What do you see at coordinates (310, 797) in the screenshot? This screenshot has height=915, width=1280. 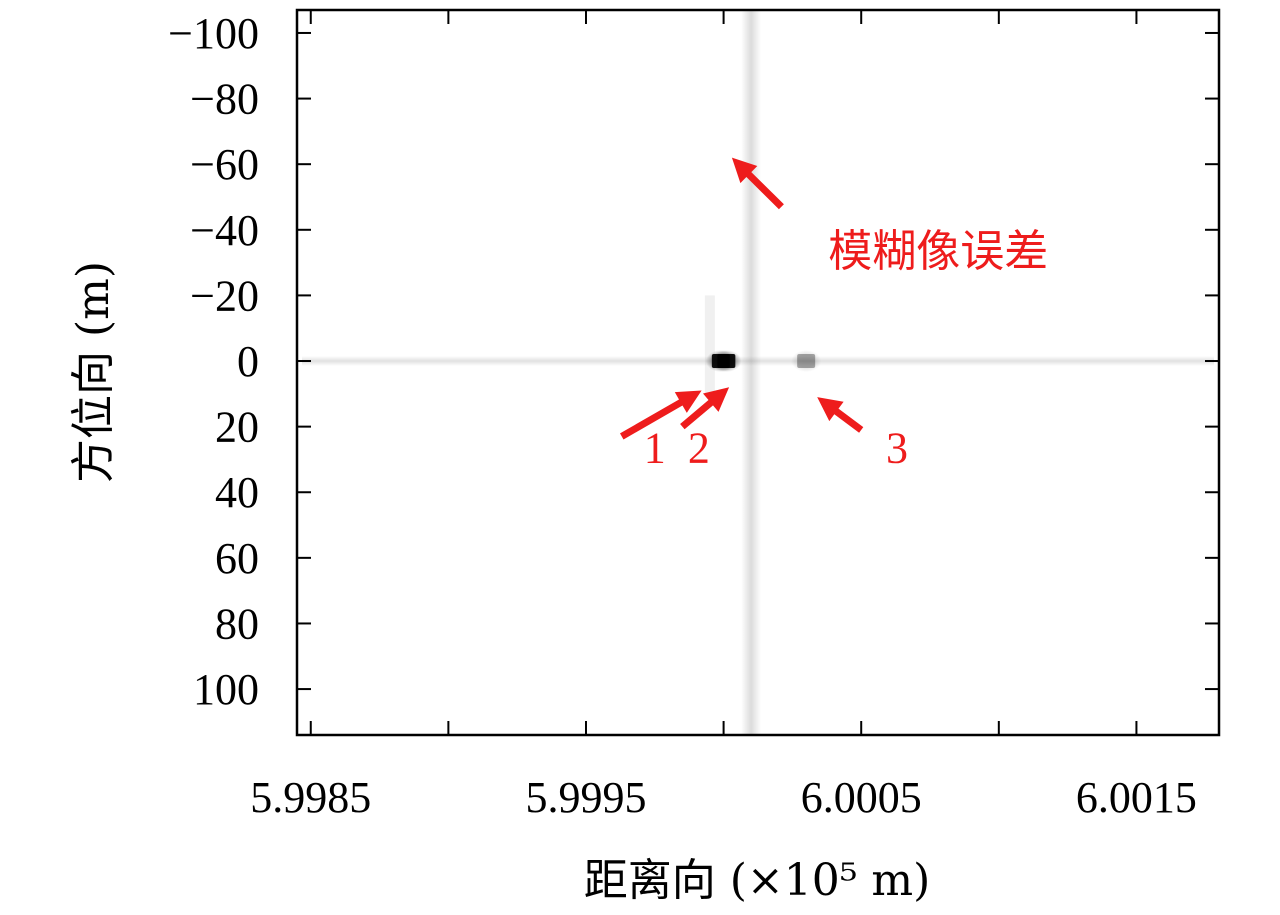 I see `x-tick-label: 5.9985` at bounding box center [310, 797].